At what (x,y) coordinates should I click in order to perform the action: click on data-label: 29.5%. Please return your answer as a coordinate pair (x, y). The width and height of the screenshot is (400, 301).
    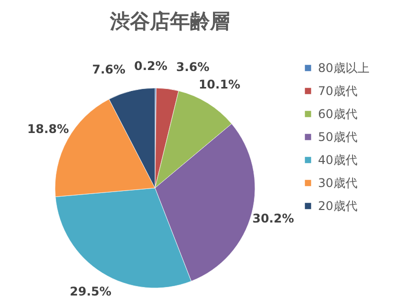
    Looking at the image, I should click on (91, 291).